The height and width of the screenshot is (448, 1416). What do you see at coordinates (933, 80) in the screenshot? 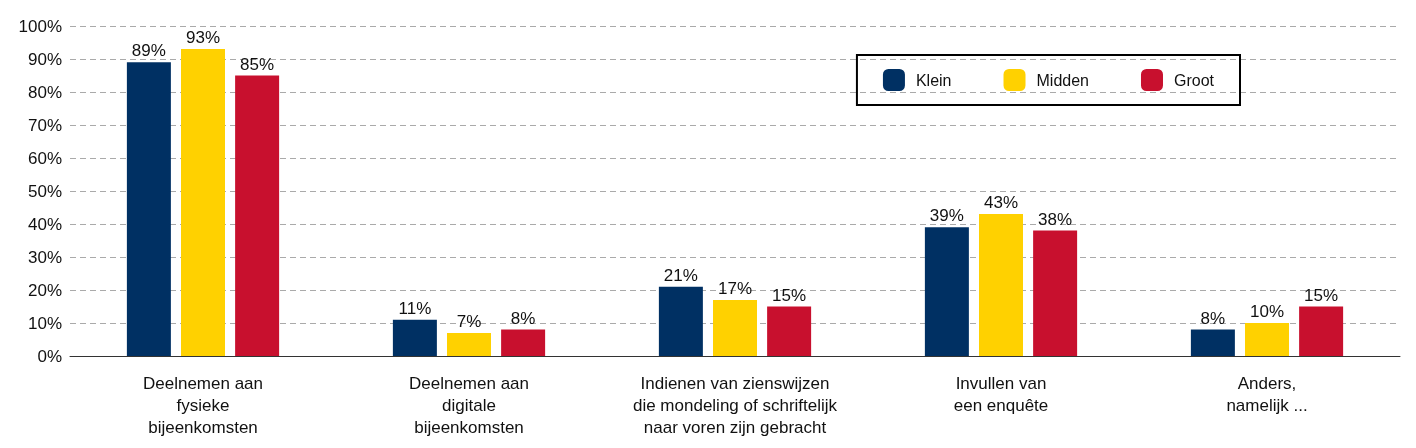
I see `legend-label: Klein` at bounding box center [933, 80].